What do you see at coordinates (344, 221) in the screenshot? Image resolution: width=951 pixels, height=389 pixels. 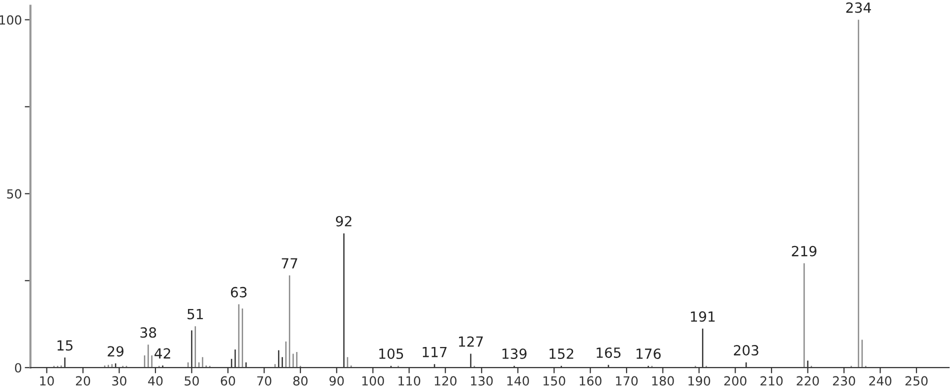 I see `annotation: 92` at bounding box center [344, 221].